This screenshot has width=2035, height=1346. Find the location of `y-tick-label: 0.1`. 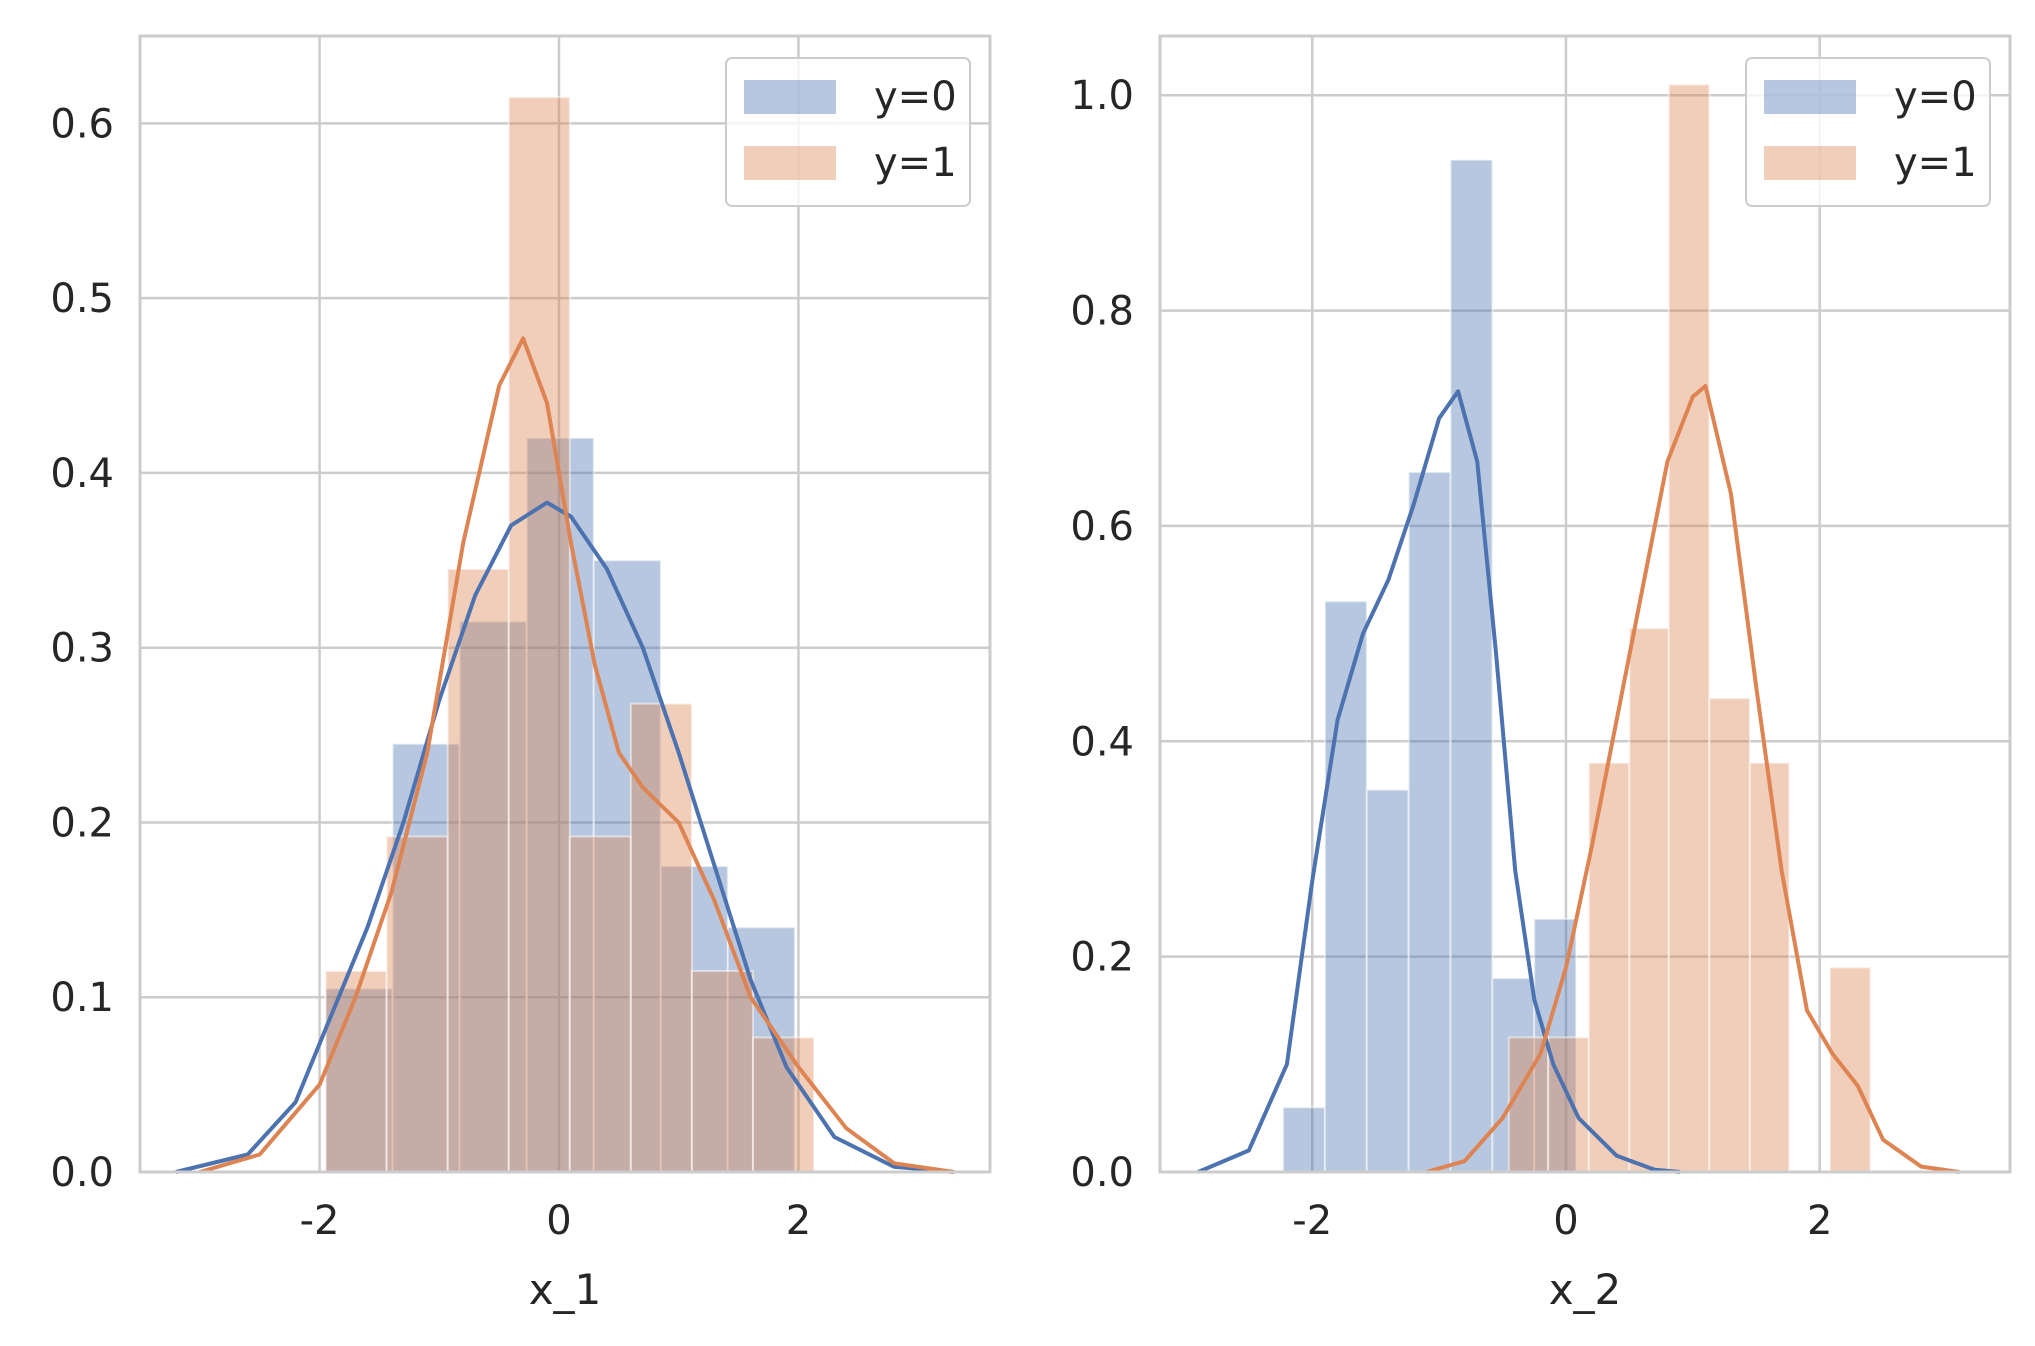

y-tick-label: 0.1 is located at coordinates (82, 998).